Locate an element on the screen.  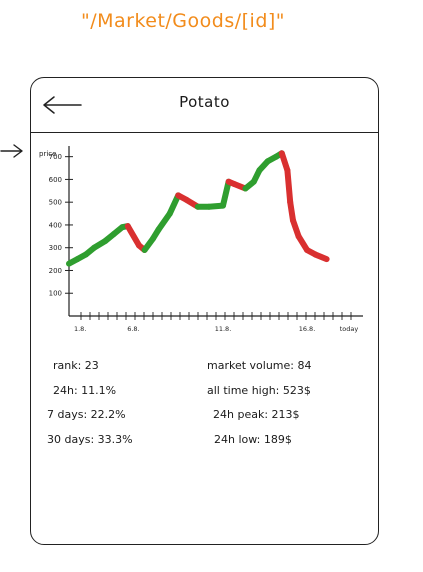
change-7d-stat: 7 days: 22.2% is located at coordinates (86, 414).